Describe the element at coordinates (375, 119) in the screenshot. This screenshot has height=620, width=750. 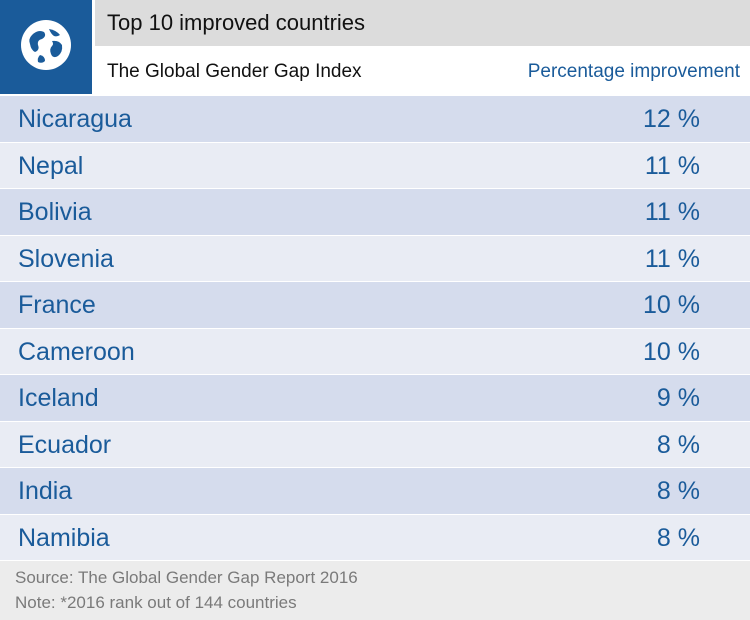
I see `table-row: Nicaragua 12 %` at that location.